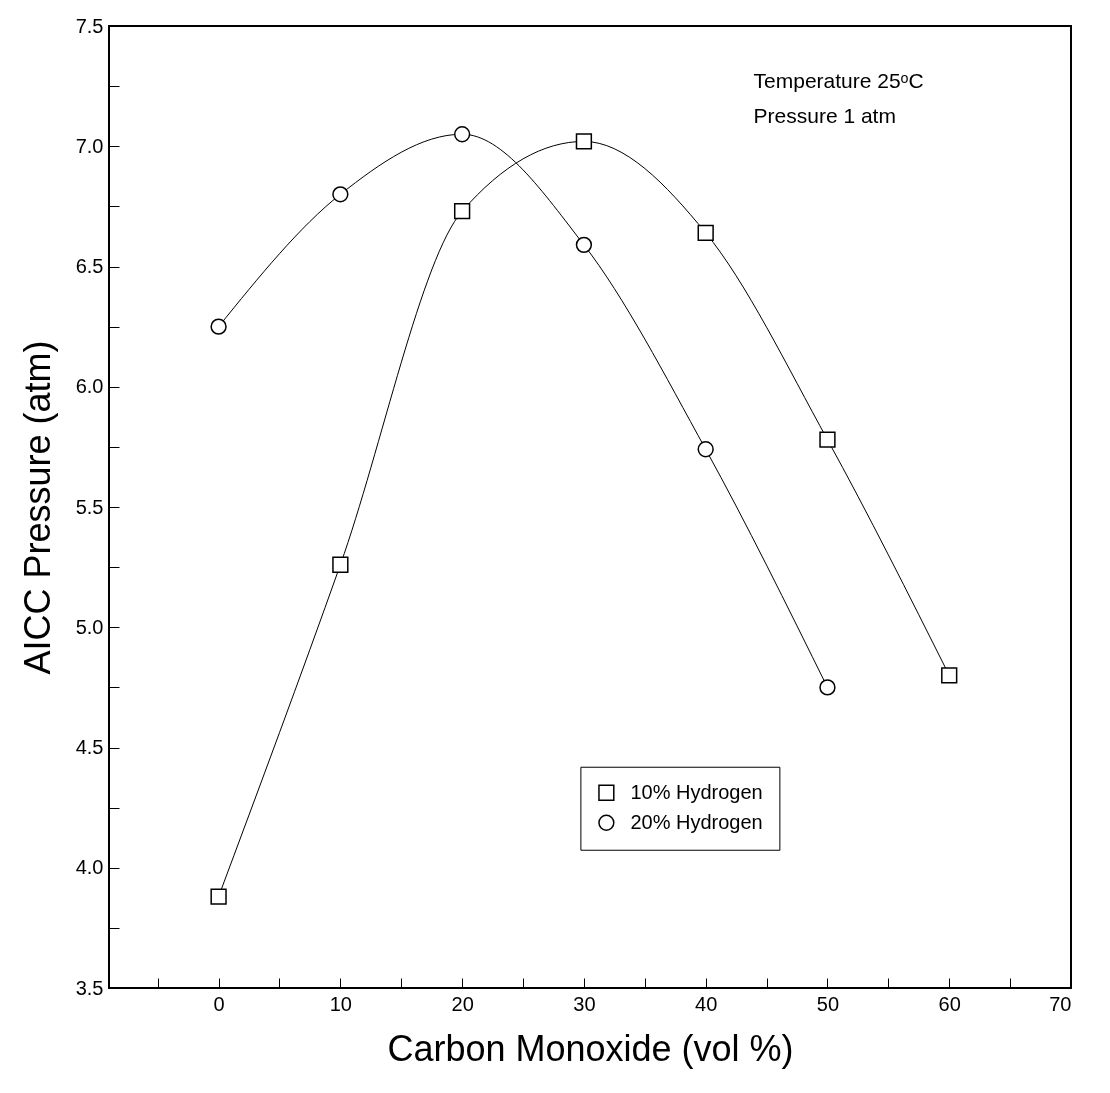 This screenshot has height=1093, width=1110. I want to click on x-tick-label: 60, so click(949, 1003).